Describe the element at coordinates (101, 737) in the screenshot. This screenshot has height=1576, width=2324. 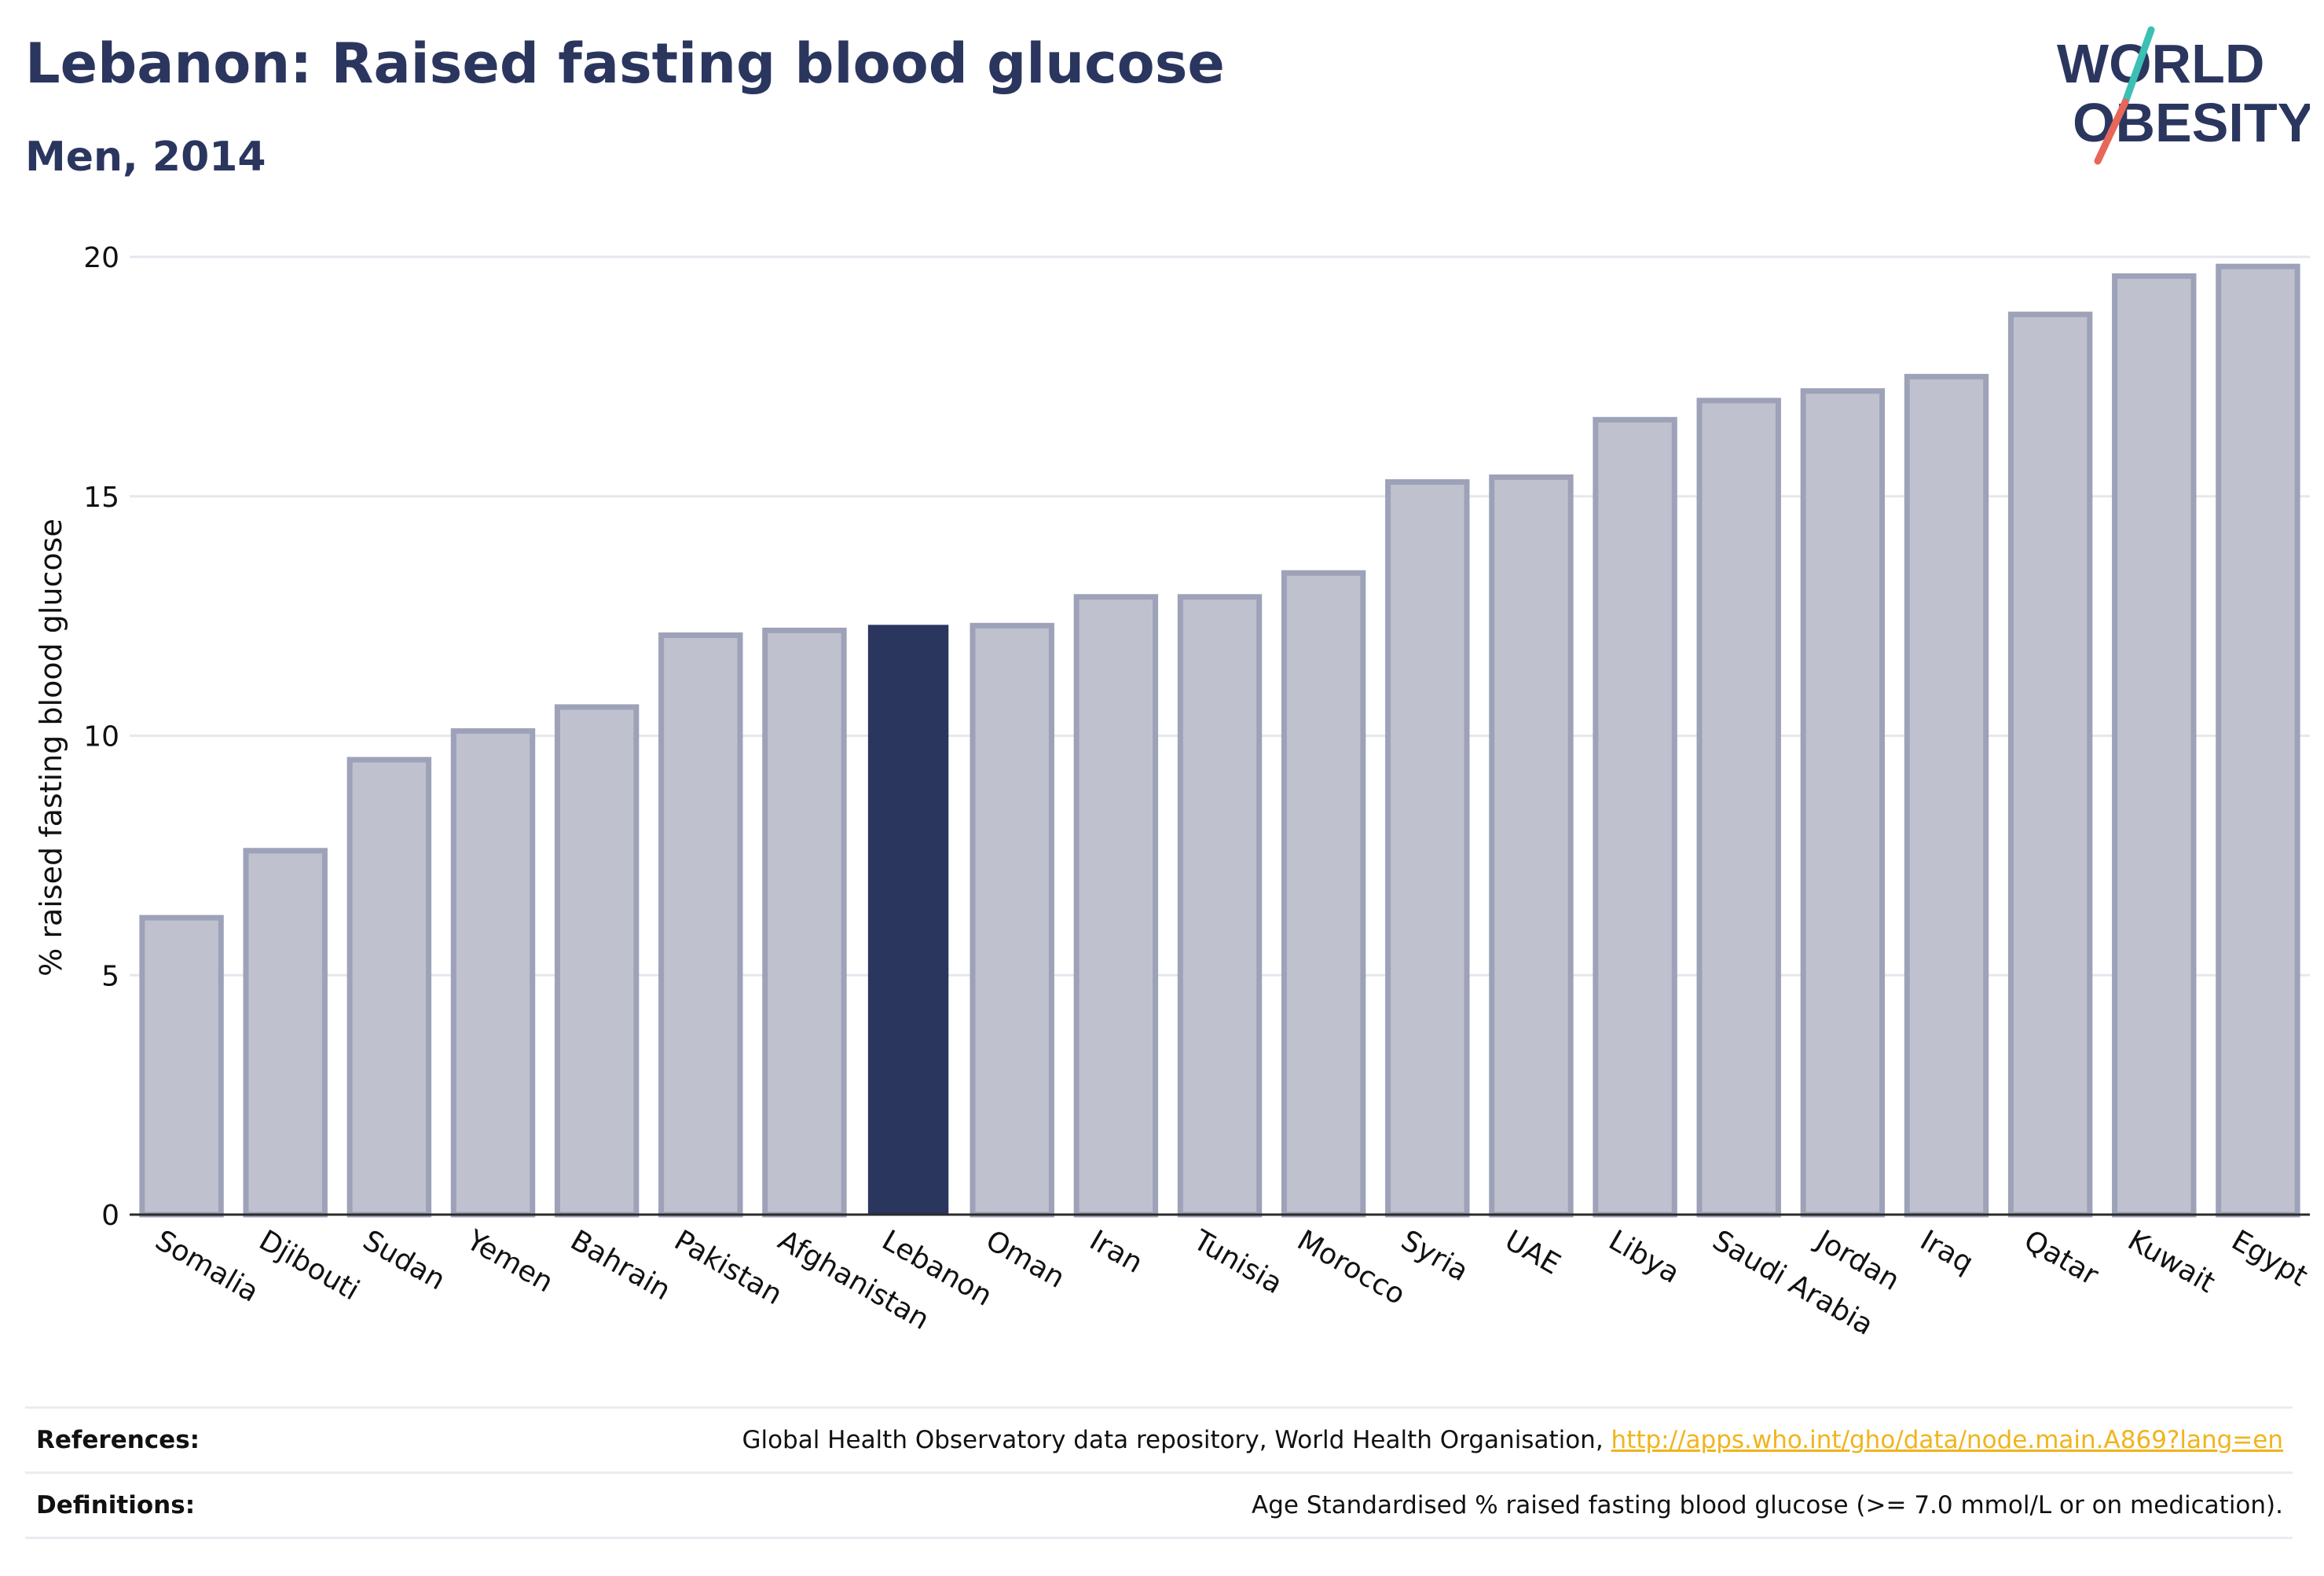
I see `y-tick-label: 10` at that location.